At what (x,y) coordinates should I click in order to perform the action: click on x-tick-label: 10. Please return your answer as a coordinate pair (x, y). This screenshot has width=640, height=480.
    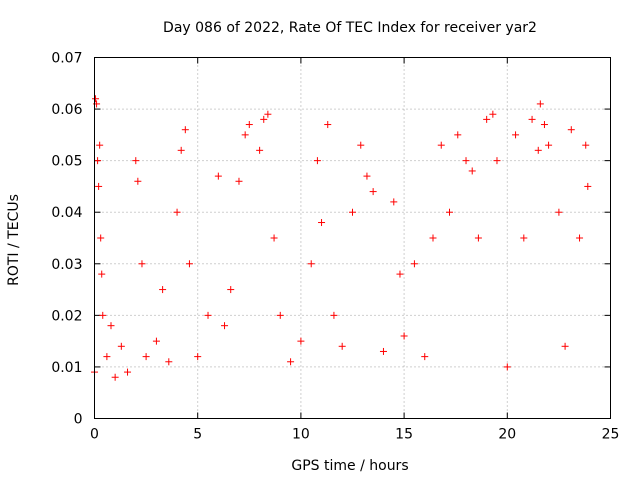
    Looking at the image, I should click on (301, 435).